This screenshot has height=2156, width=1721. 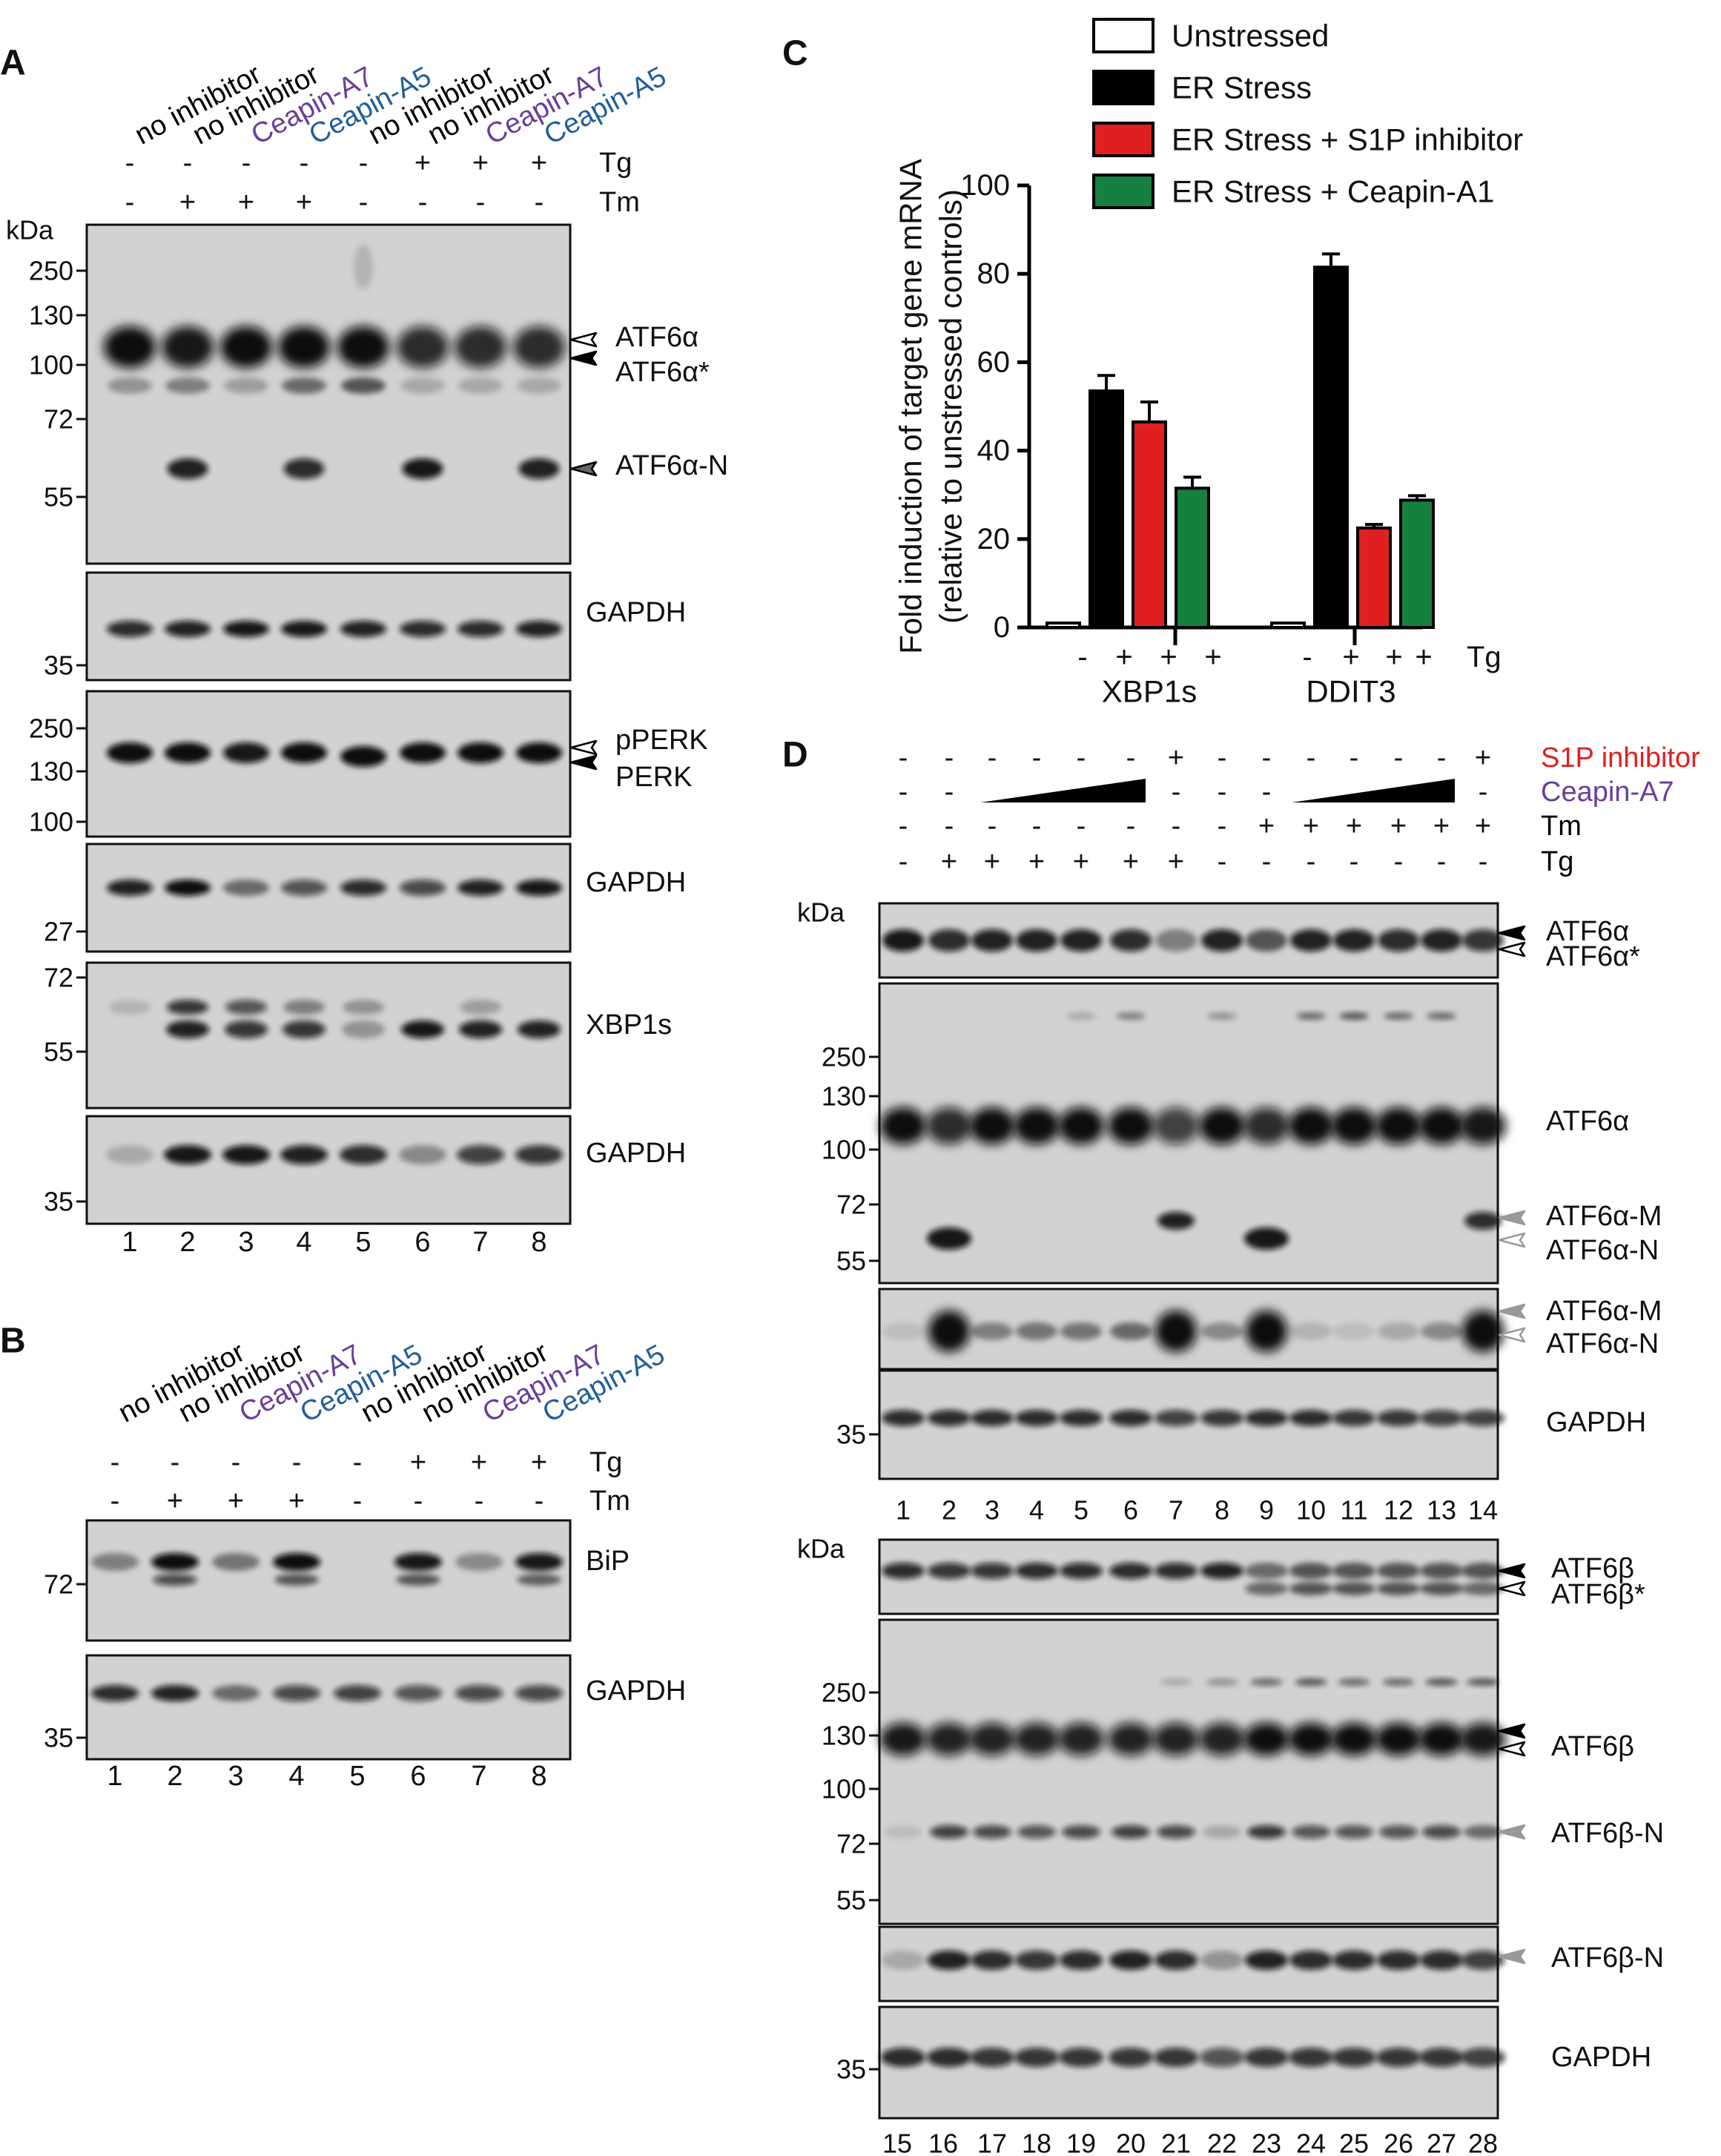 I want to click on band-label: ATF6α, so click(x=1587, y=931).